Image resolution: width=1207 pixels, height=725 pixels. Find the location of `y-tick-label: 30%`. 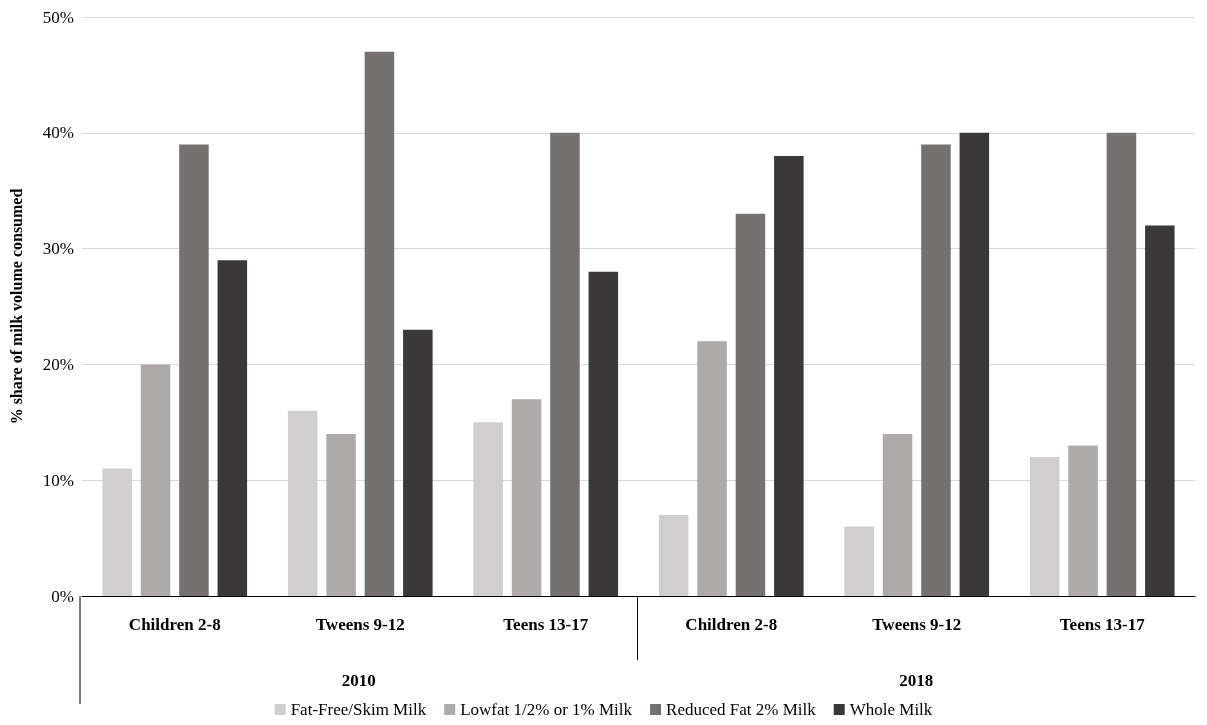

y-tick-label: 30% is located at coordinates (58, 249).